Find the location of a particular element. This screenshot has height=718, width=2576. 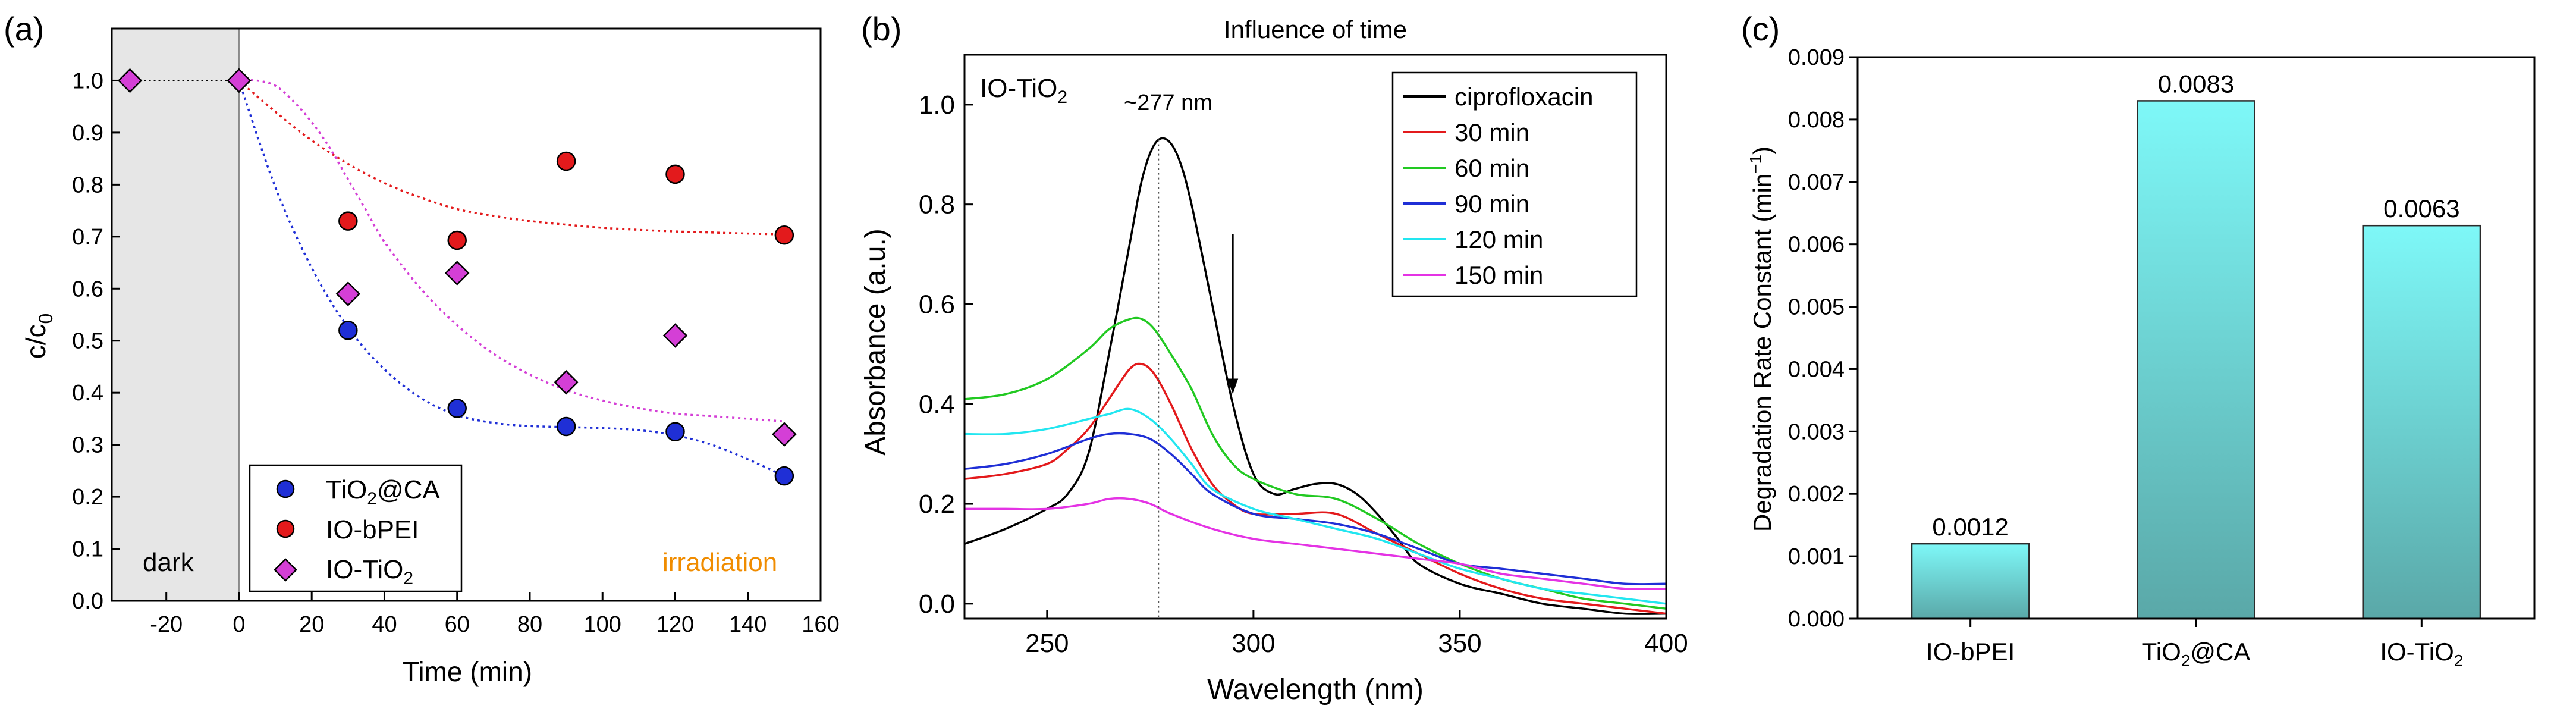

panel-a-y-tick-label: 0.4 is located at coordinates (87, 393).